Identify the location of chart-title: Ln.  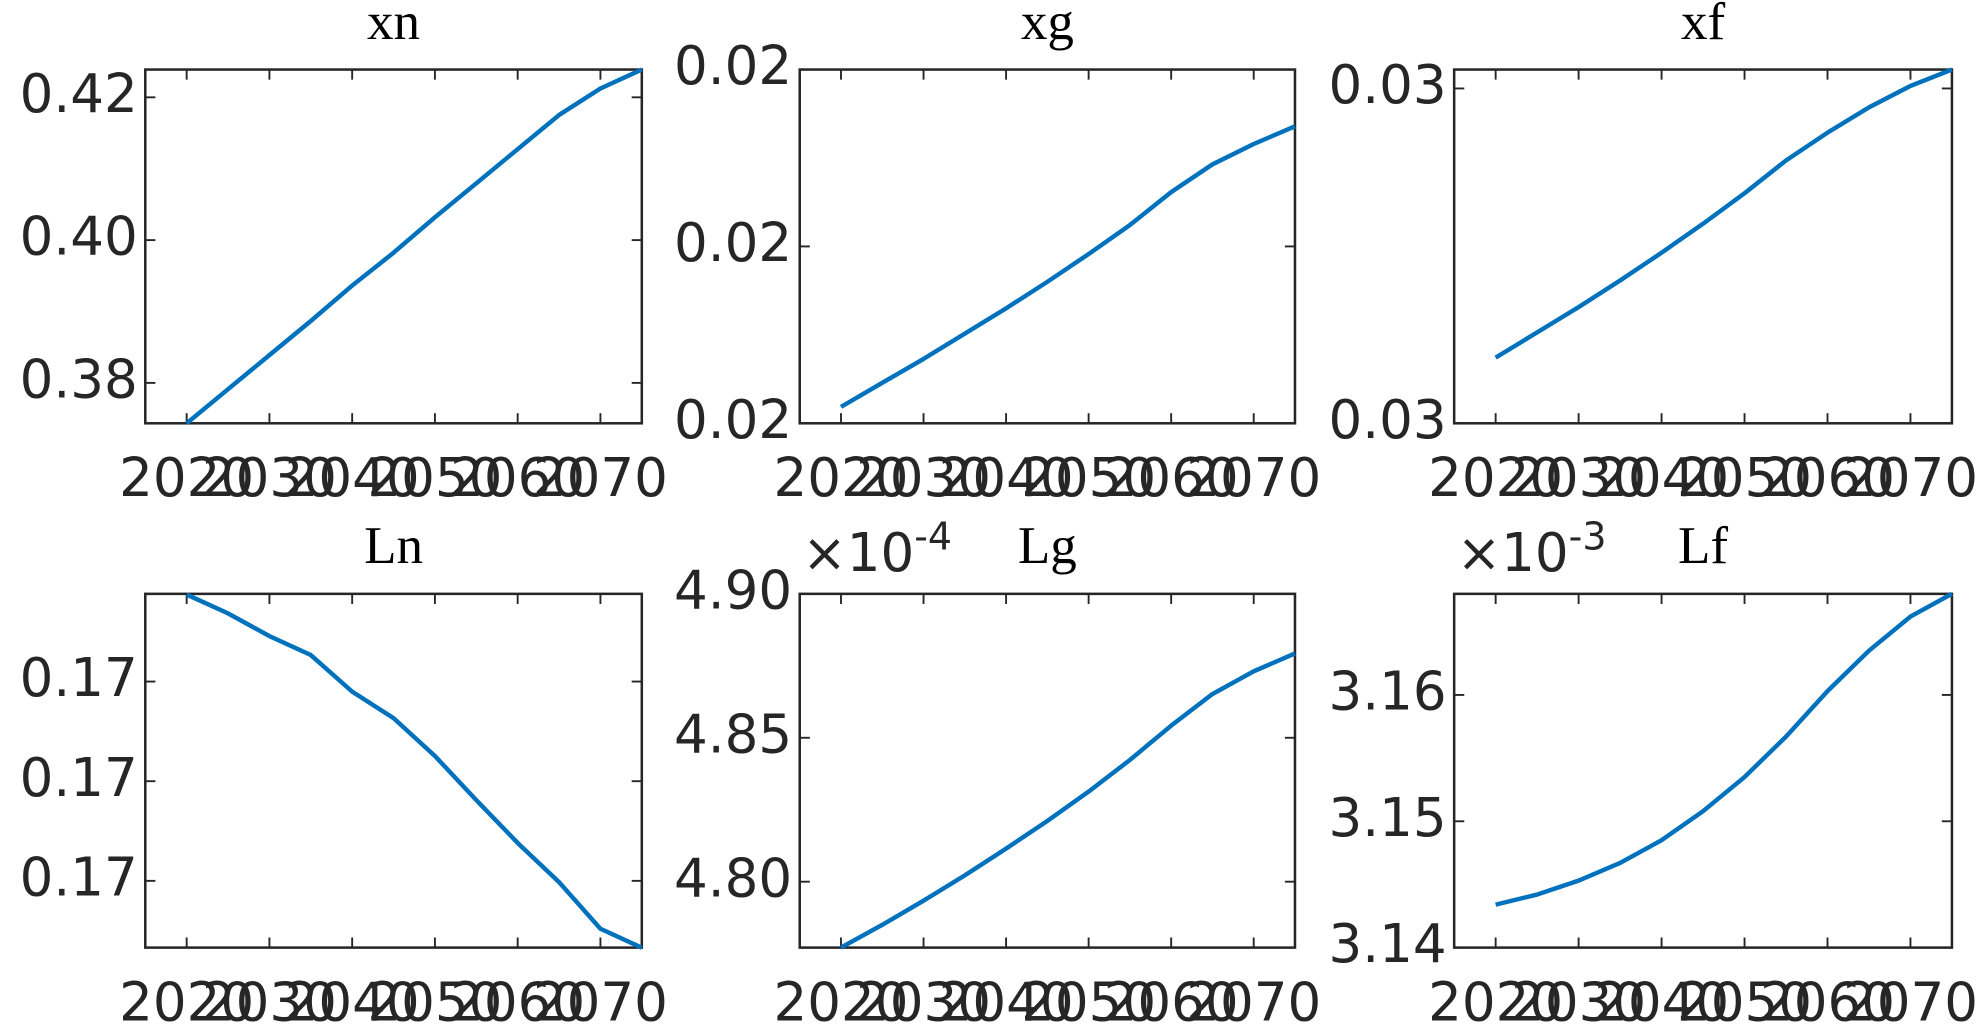
(393, 546).